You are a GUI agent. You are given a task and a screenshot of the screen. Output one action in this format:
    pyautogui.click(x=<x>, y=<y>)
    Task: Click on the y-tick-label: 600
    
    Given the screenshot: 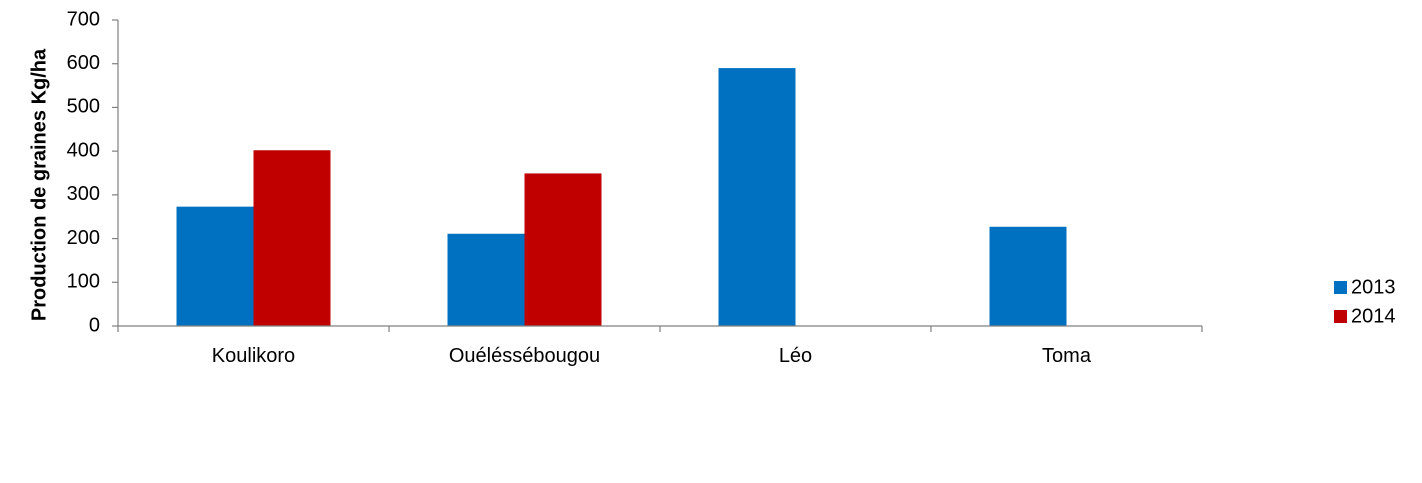 What is the action you would take?
    pyautogui.click(x=83, y=63)
    